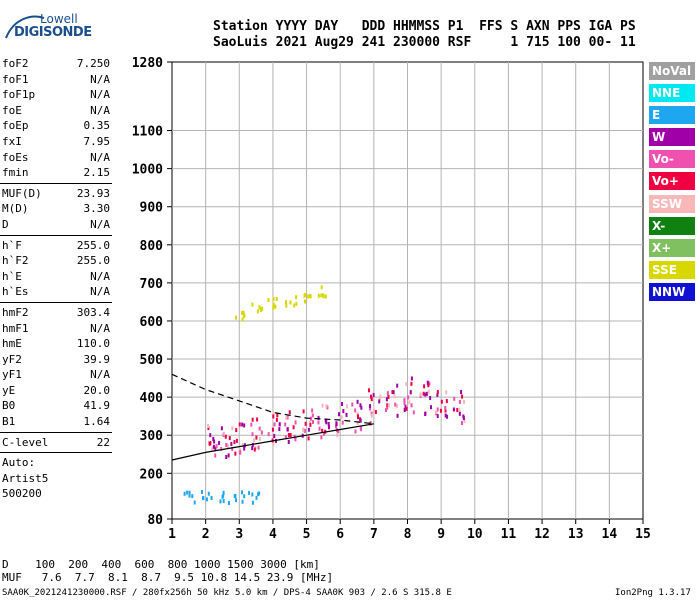 The width and height of the screenshot is (700, 600). I want to click on param-key: hmF1, so click(15, 328).